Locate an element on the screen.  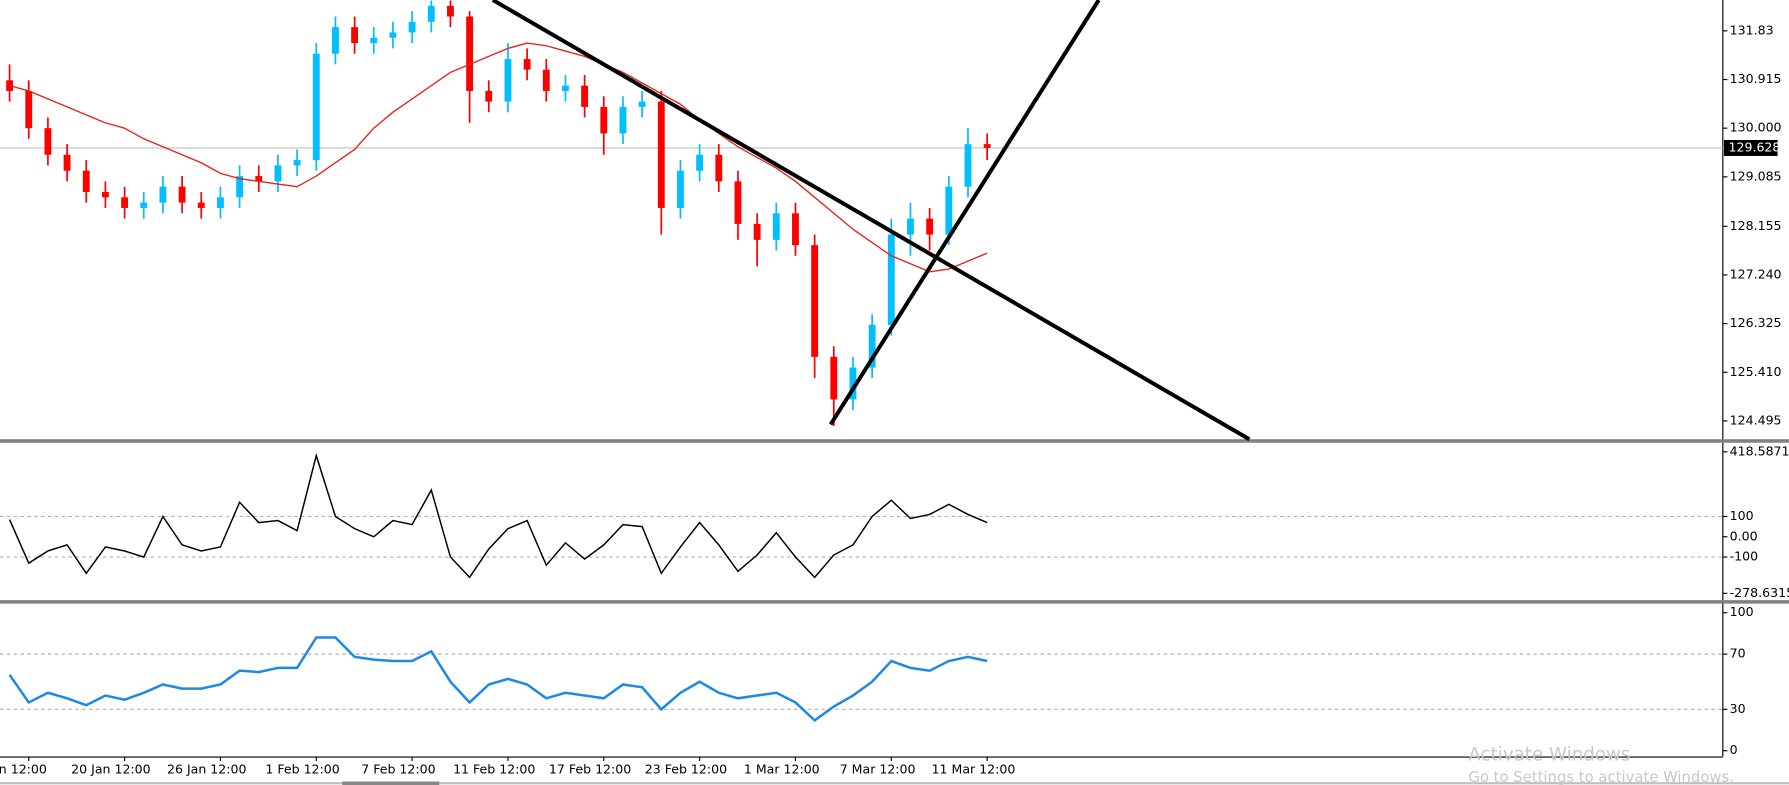
y-tick-label: 30 is located at coordinates (1738, 708).